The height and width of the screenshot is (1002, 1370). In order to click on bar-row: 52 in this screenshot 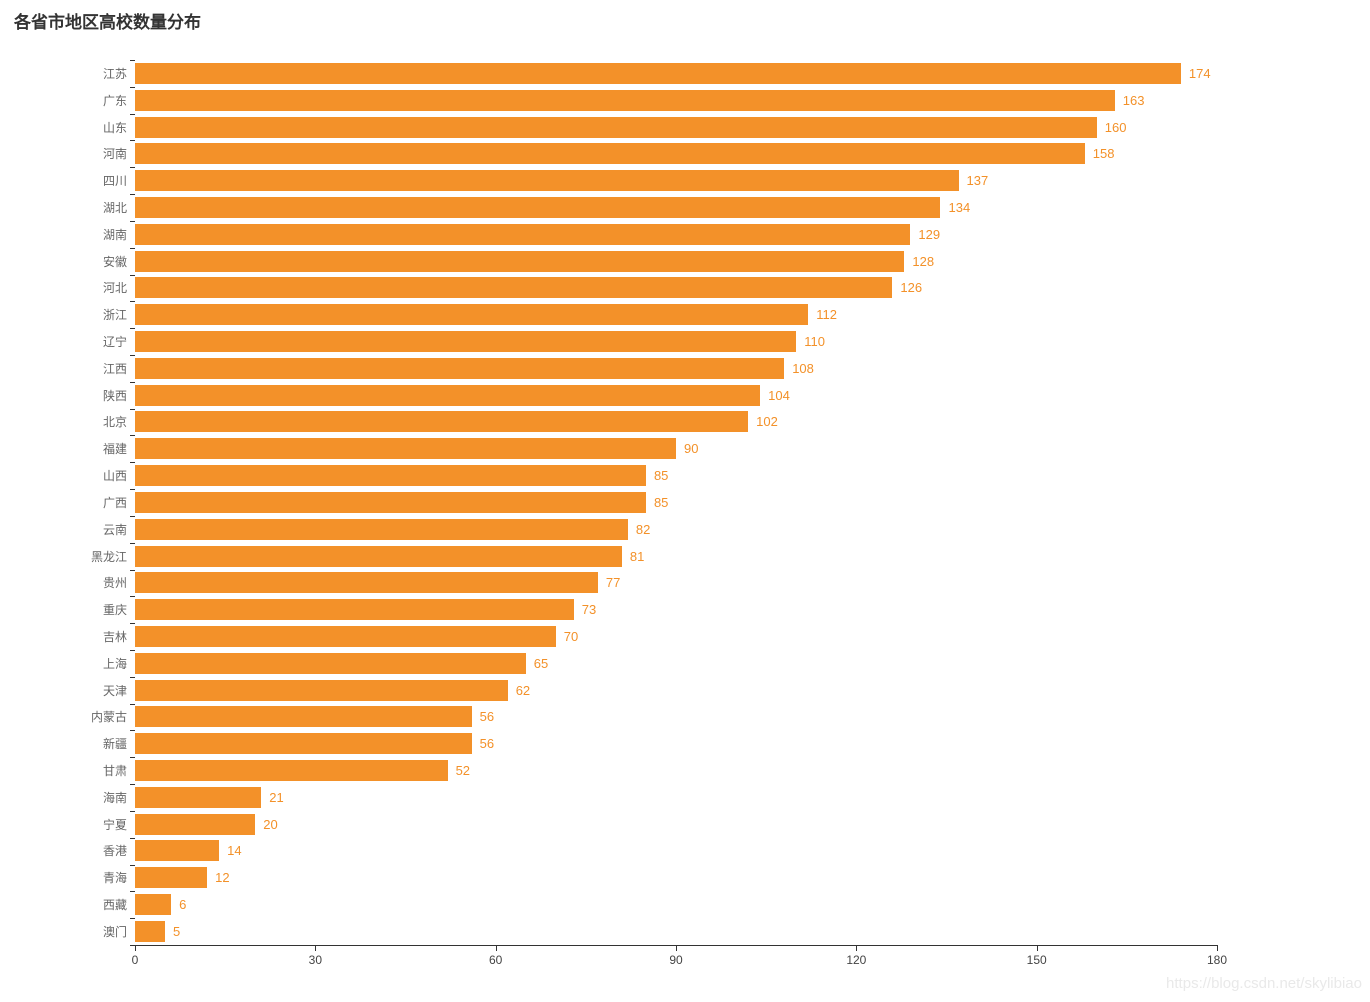, I will do `click(676, 770)`.